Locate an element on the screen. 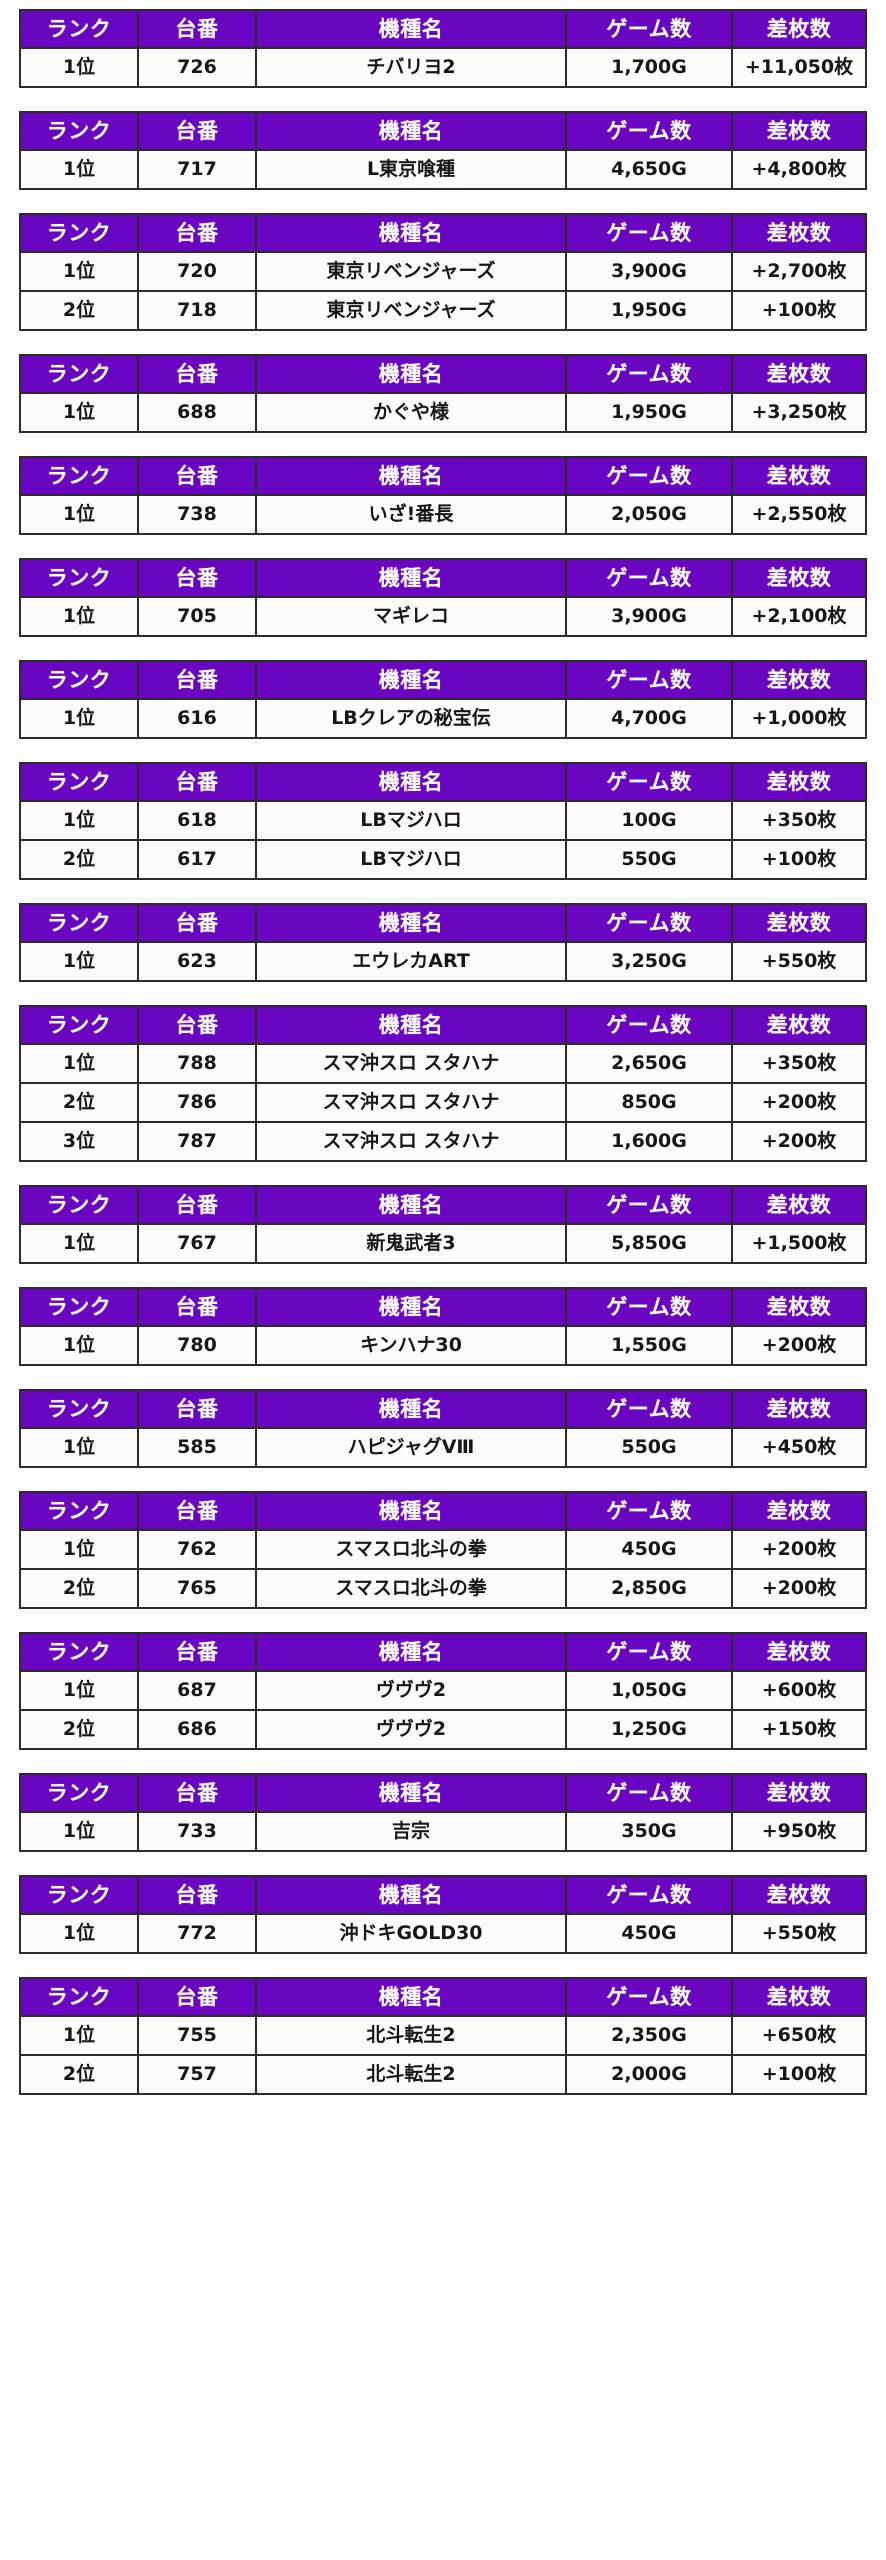 Image resolution: width=886 pixels, height=2560 pixels. cell-machine-name: 北斗転生2 is located at coordinates (411, 2036).